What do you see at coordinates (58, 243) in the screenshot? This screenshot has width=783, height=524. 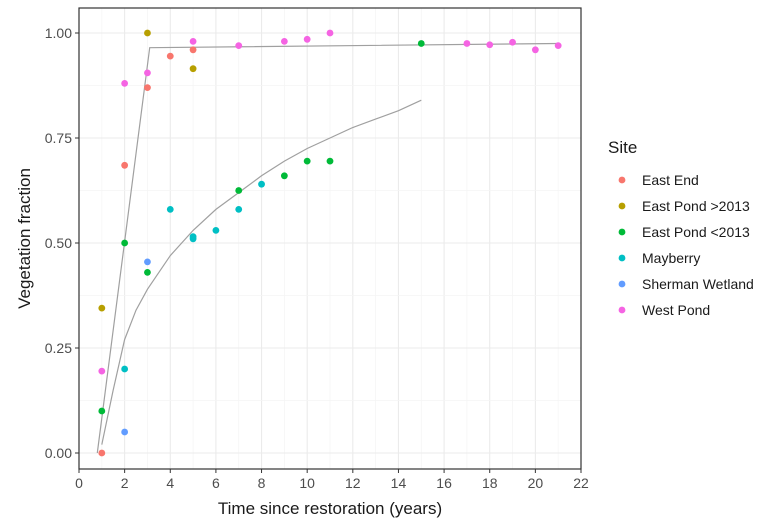 I see `y-tick-label: 0.50` at bounding box center [58, 243].